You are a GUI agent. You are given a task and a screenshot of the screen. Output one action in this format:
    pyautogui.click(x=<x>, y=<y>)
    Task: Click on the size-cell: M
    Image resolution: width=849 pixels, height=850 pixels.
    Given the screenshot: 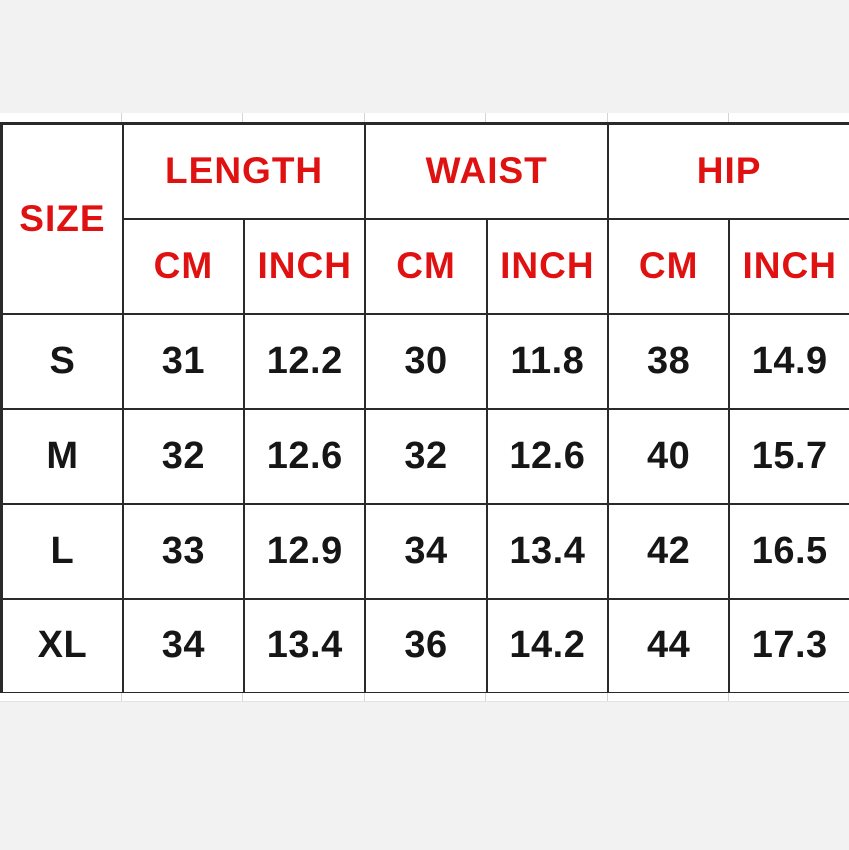 What is the action you would take?
    pyautogui.click(x=62, y=456)
    